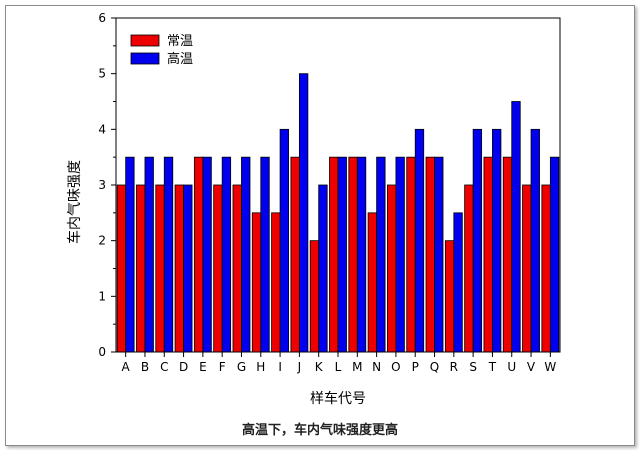 This screenshot has width=640, height=451. What do you see at coordinates (130, 254) in the screenshot?
I see `bar-high-A` at bounding box center [130, 254].